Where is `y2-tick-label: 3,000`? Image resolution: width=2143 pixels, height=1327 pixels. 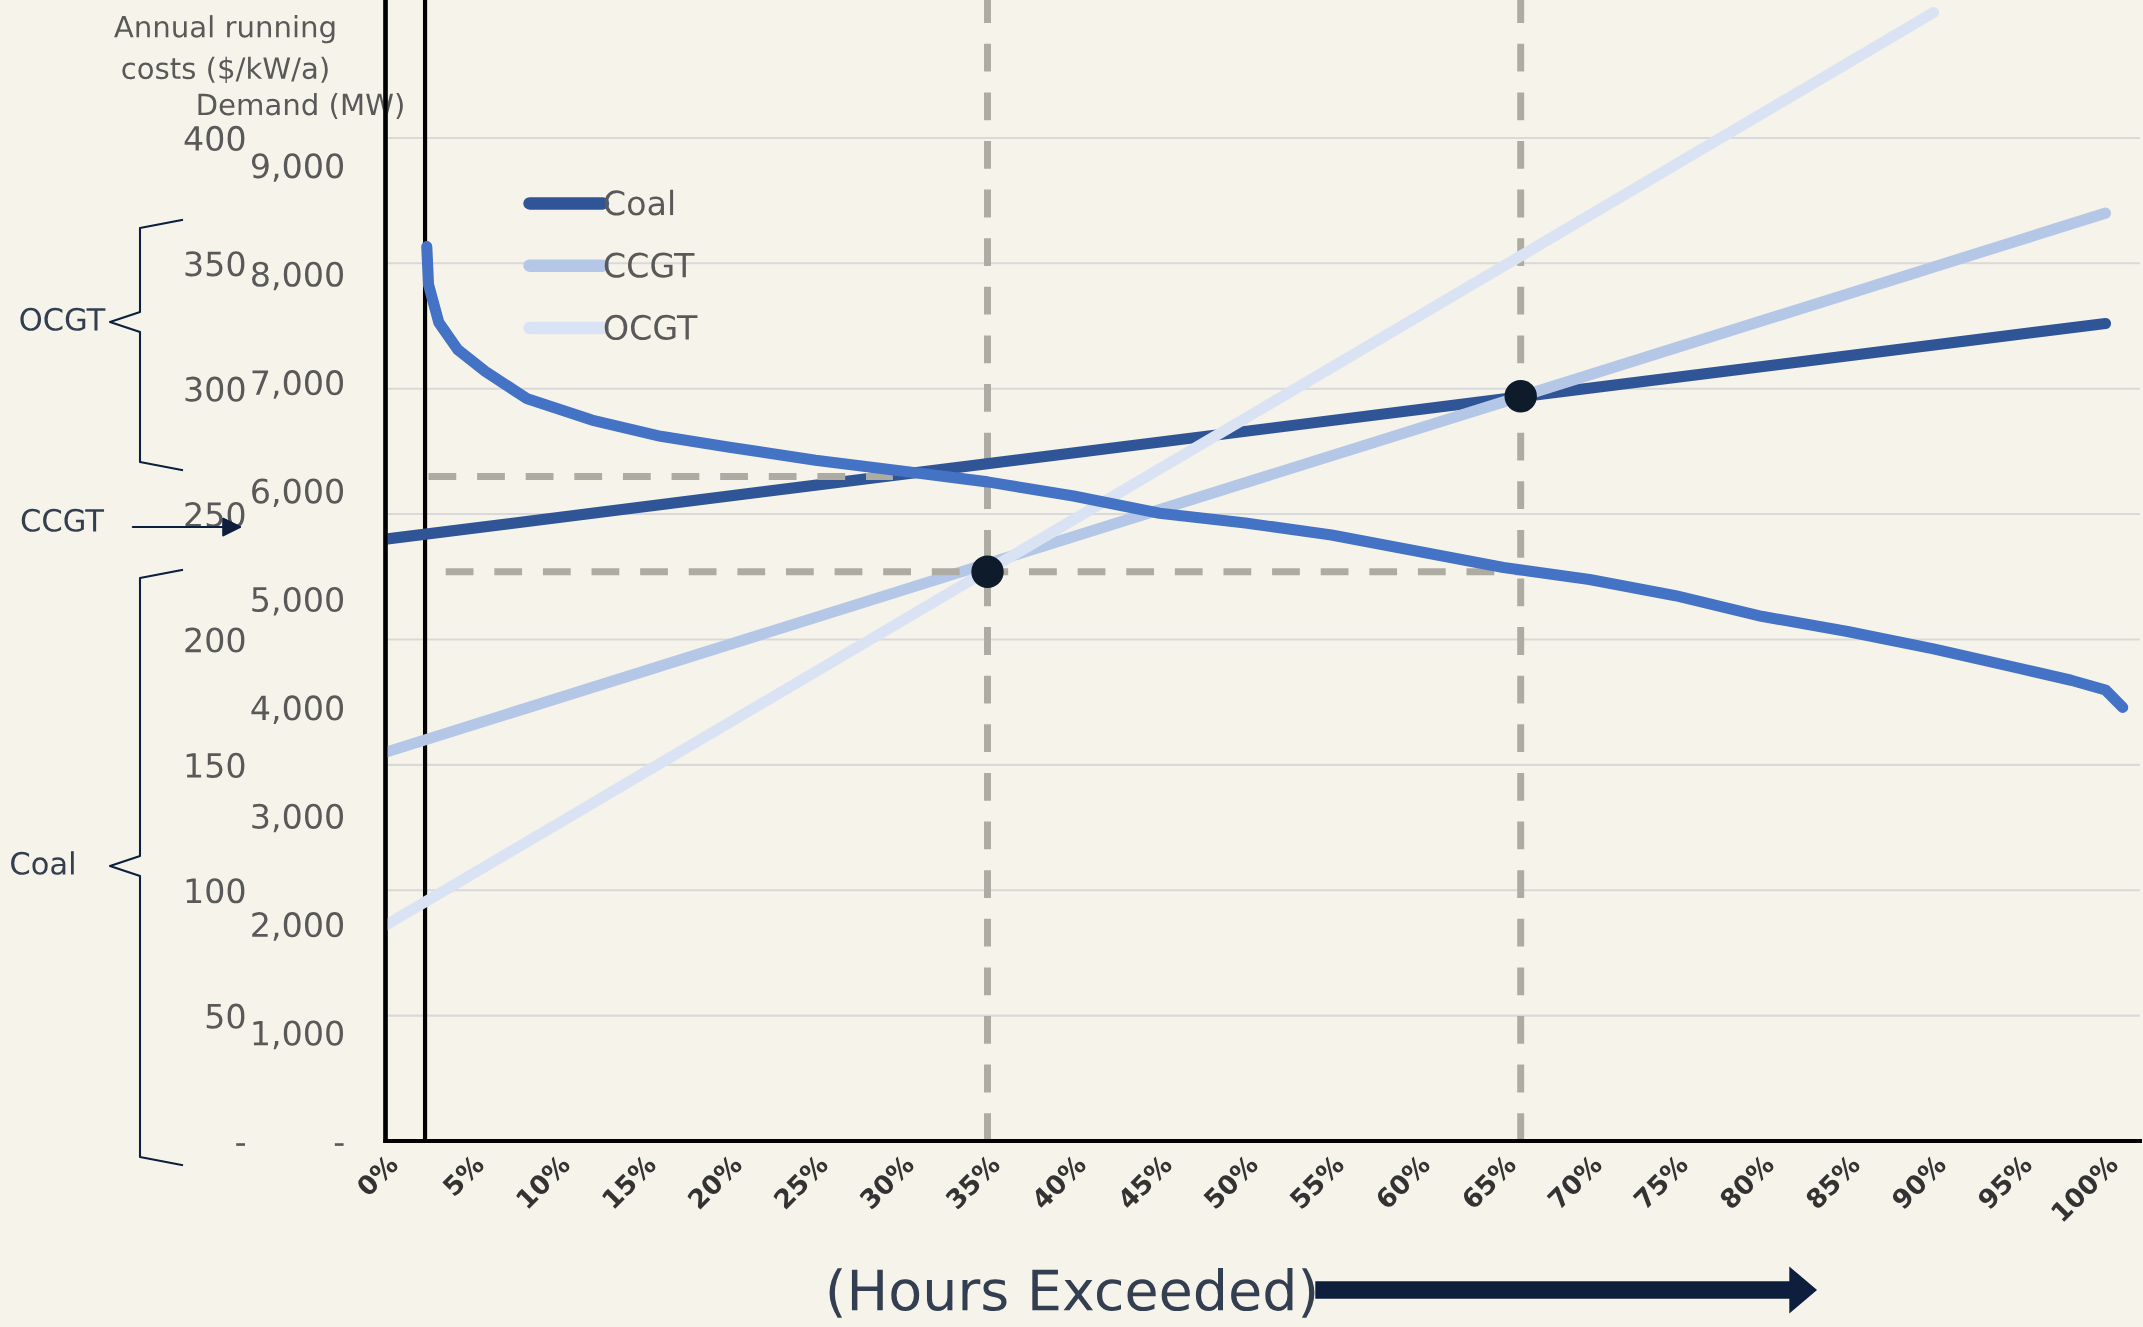 y2-tick-label: 3,000 is located at coordinates (298, 818).